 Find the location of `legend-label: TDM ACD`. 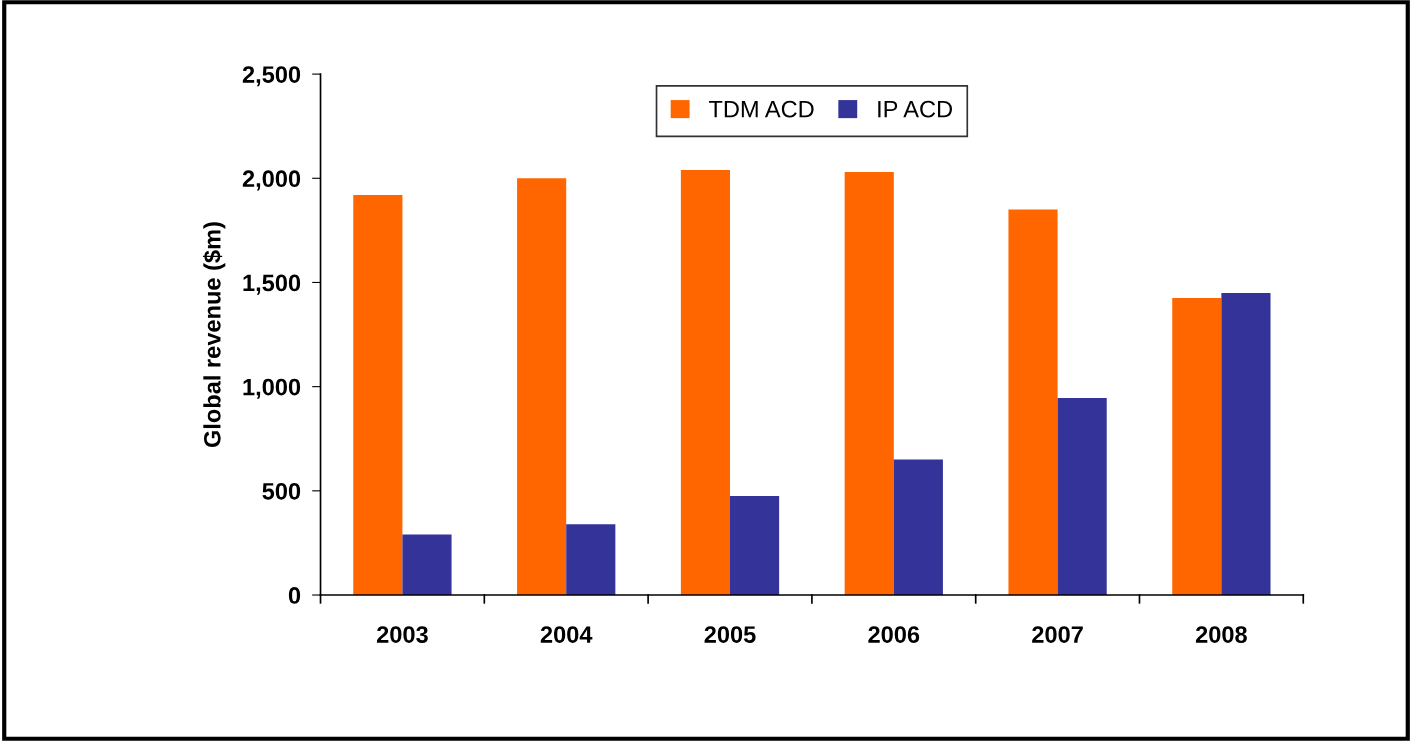

legend-label: TDM ACD is located at coordinates (761, 109).